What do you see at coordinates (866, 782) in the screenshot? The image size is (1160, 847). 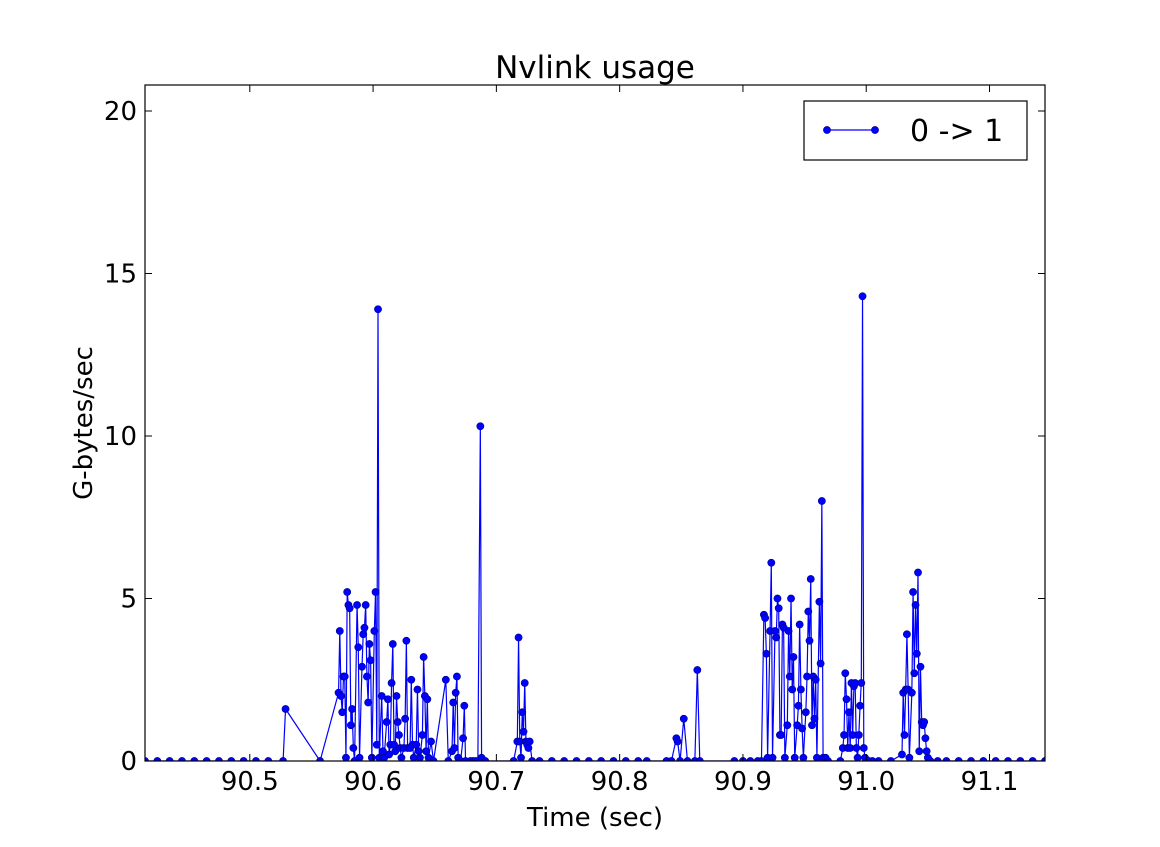 I see `x-tick-label: 91.0` at bounding box center [866, 782].